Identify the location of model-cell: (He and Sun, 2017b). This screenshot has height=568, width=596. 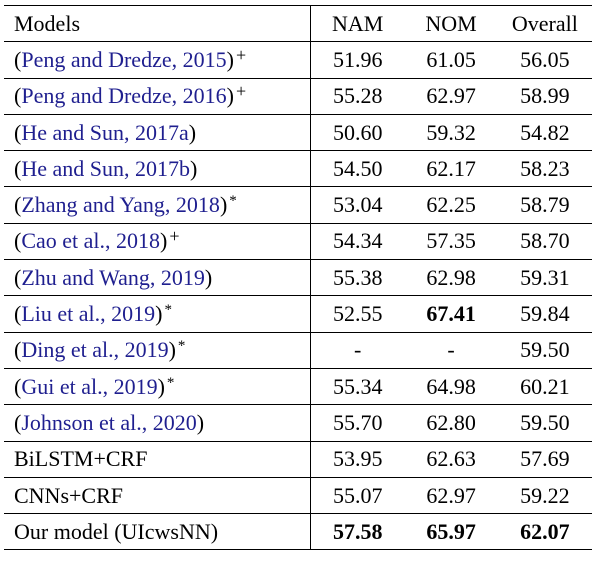
(157, 168).